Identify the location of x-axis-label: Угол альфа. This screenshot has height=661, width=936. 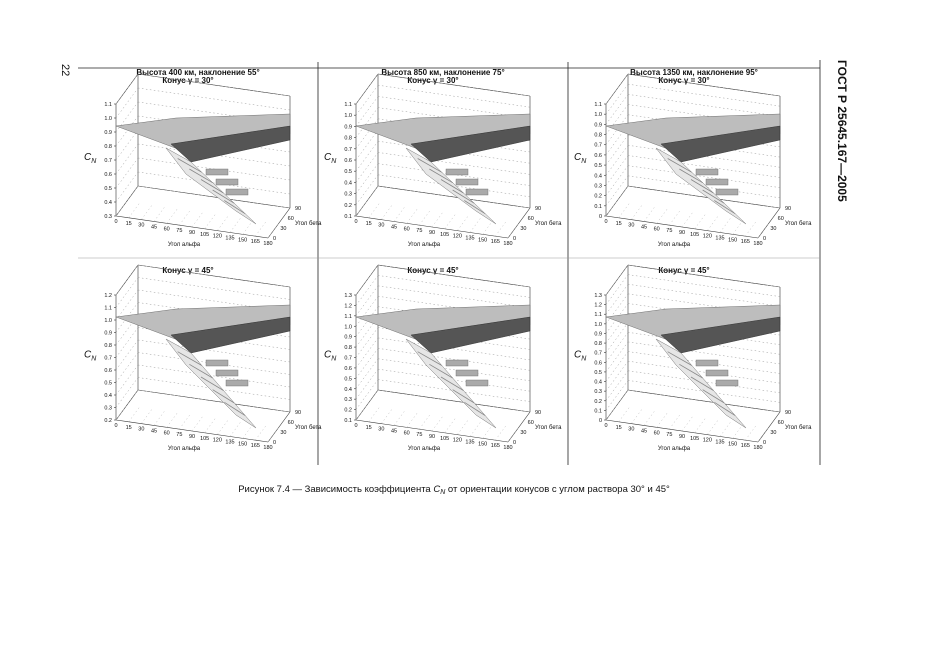
(674, 449).